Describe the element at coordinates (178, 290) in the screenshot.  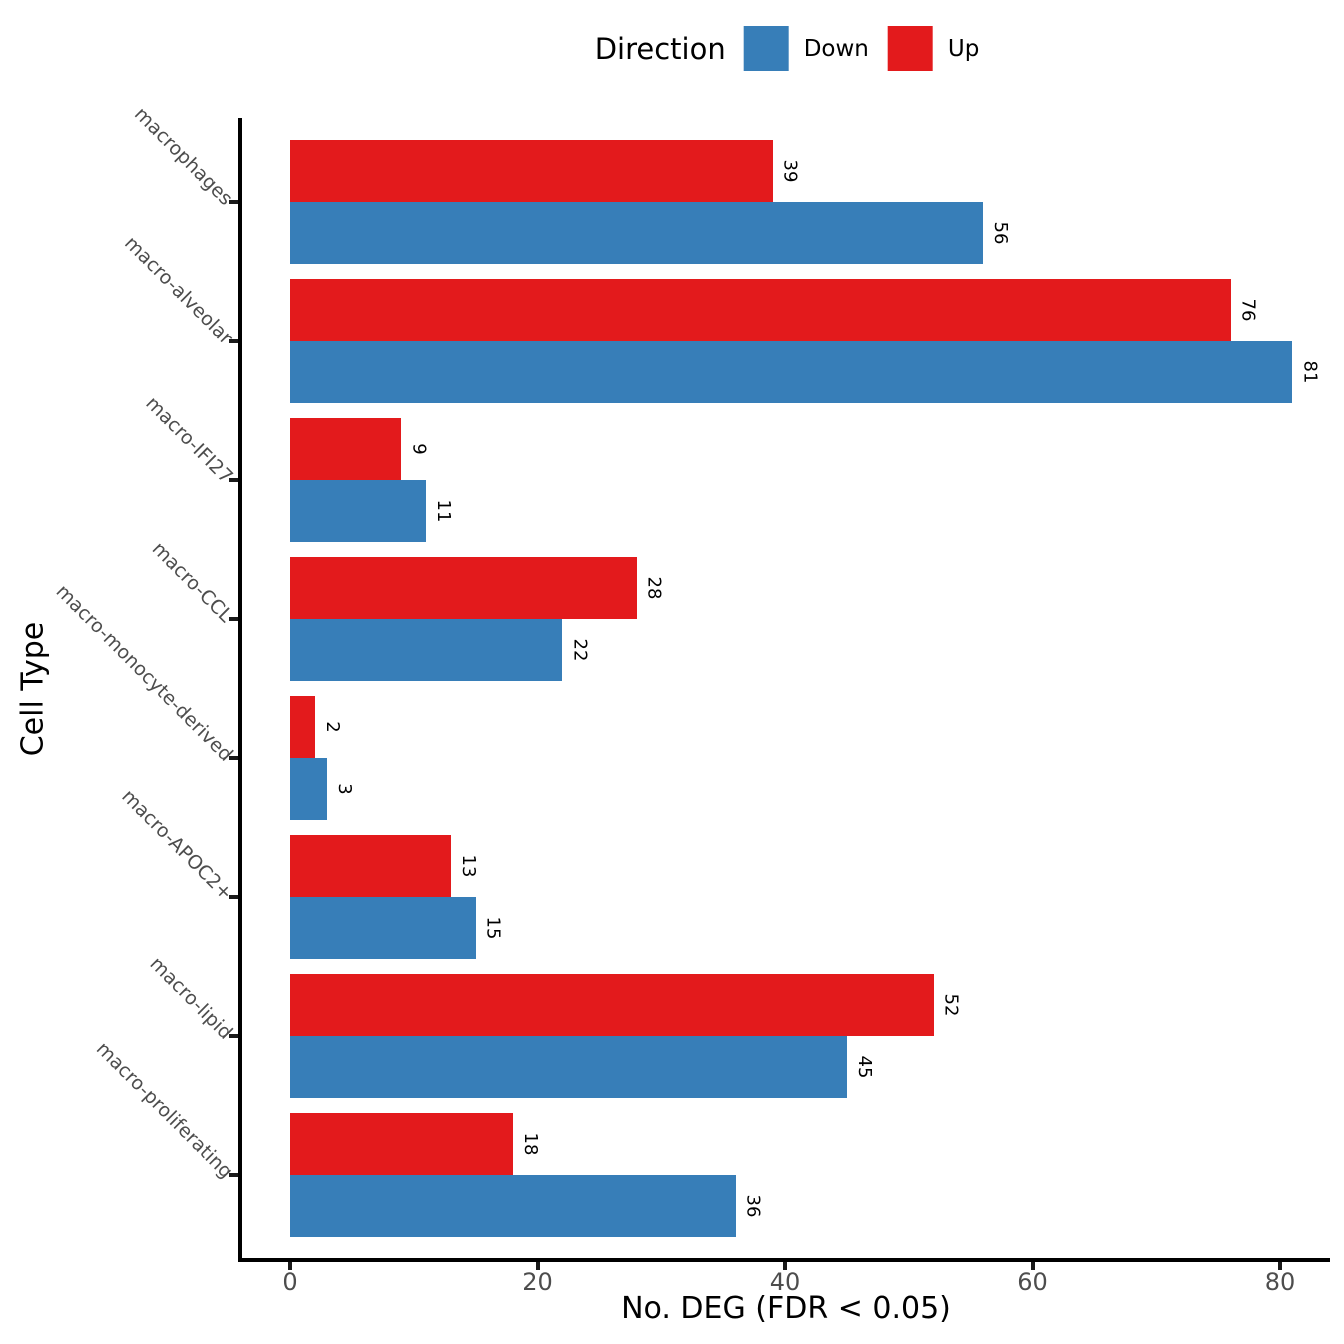
I see `y-tick-label-macro-alveolar: macro-alveolar` at that location.